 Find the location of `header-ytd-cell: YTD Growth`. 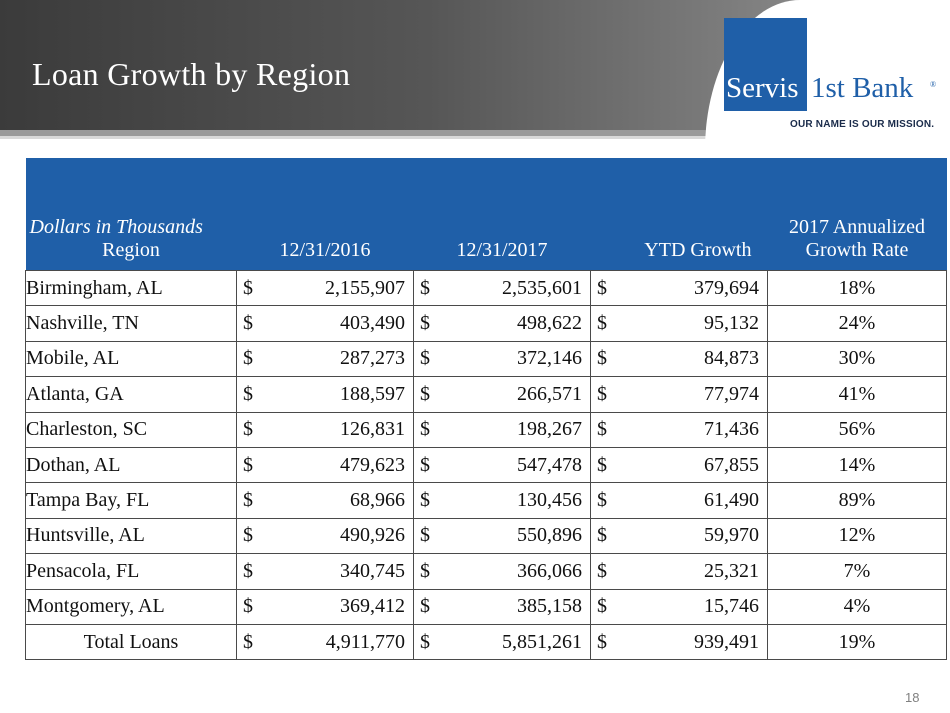

header-ytd-cell: YTD Growth is located at coordinates (679, 214).